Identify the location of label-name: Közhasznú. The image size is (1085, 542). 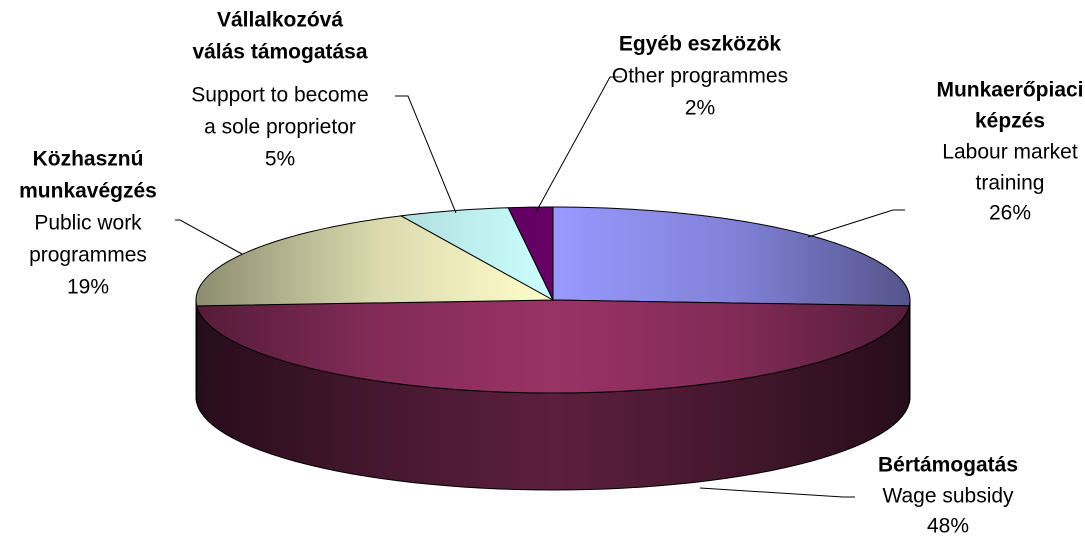
(88, 159).